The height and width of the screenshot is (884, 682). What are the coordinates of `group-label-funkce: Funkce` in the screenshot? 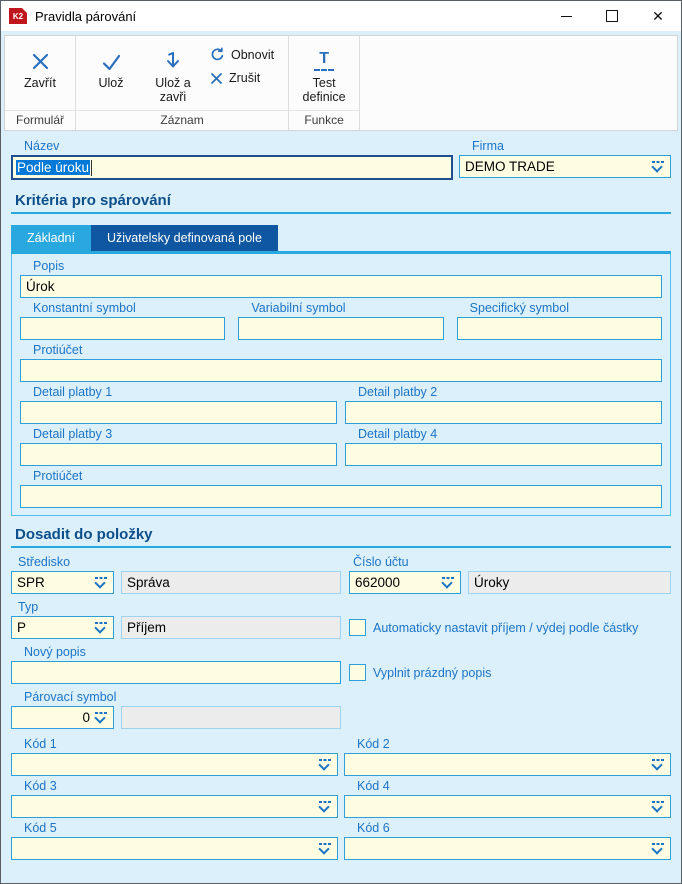 It's located at (324, 120).